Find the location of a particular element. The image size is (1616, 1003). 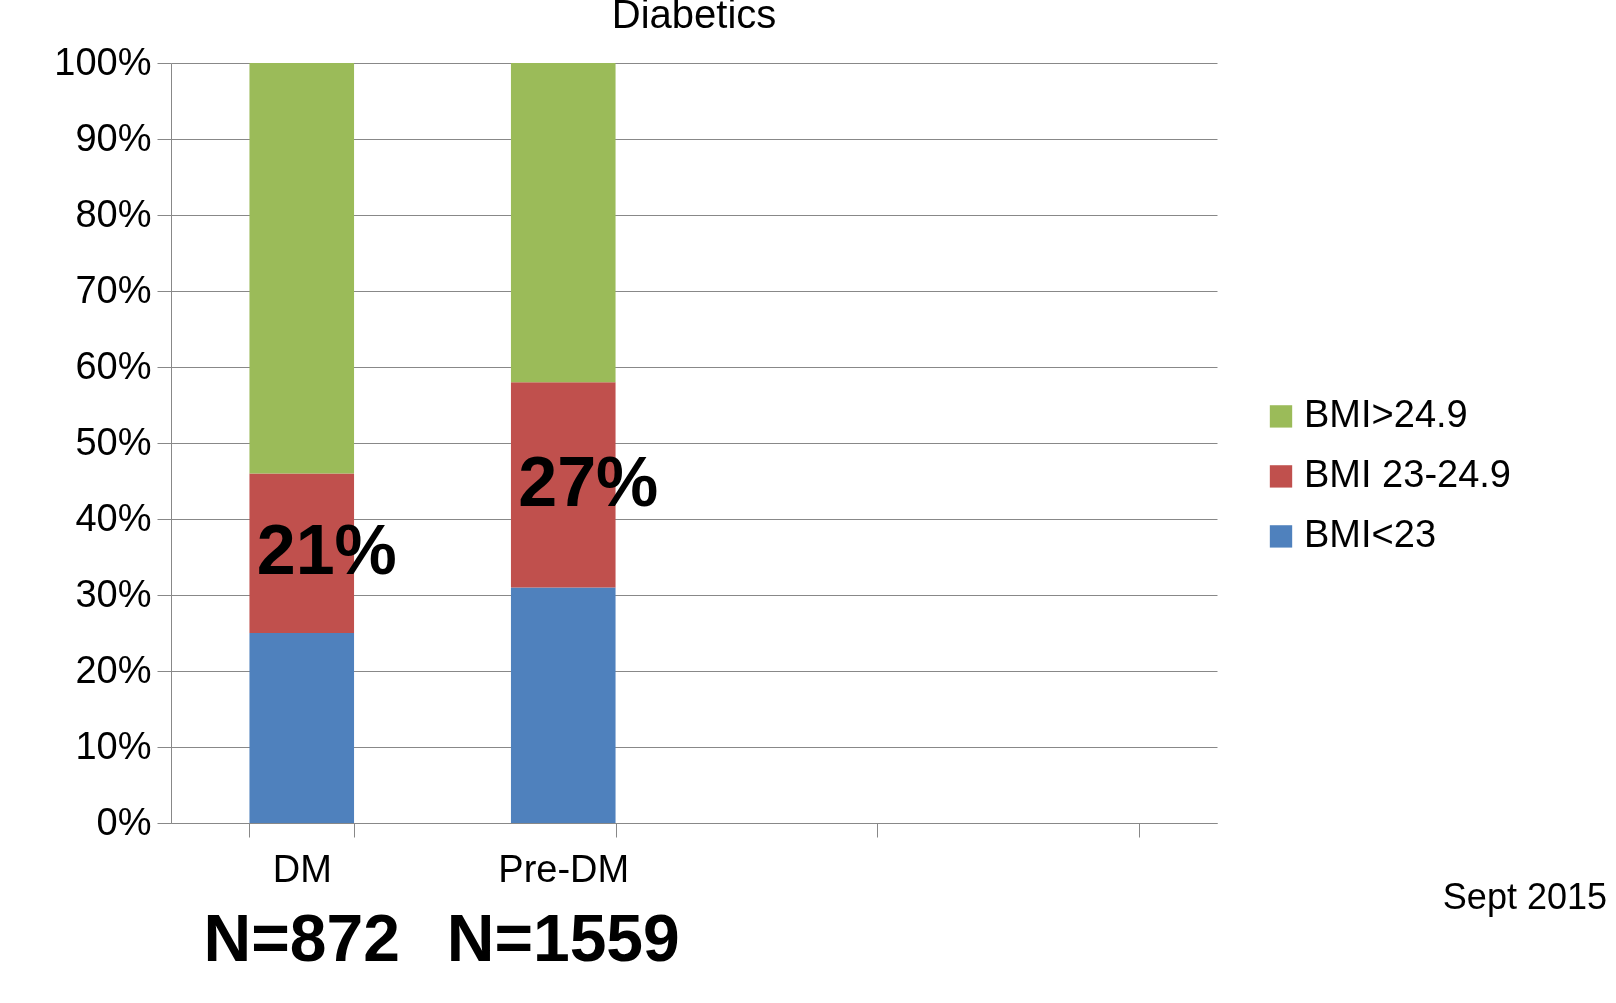

y-tick-label: 20% is located at coordinates (113, 669).